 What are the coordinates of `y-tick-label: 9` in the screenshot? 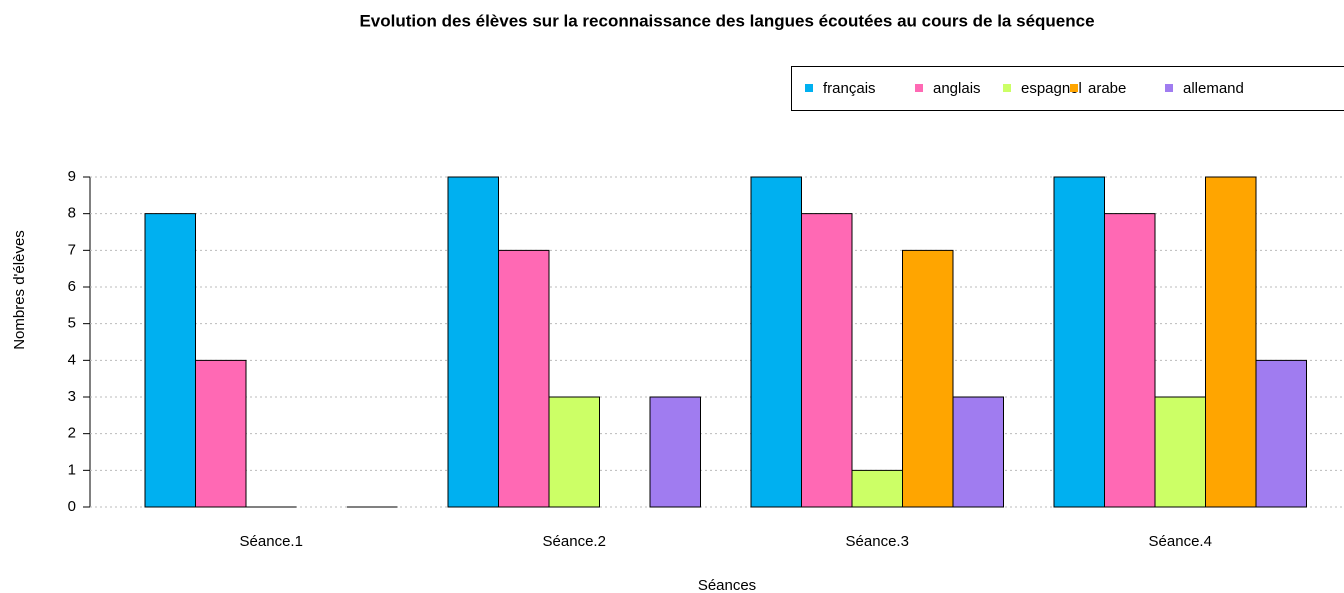 It's located at (72, 176).